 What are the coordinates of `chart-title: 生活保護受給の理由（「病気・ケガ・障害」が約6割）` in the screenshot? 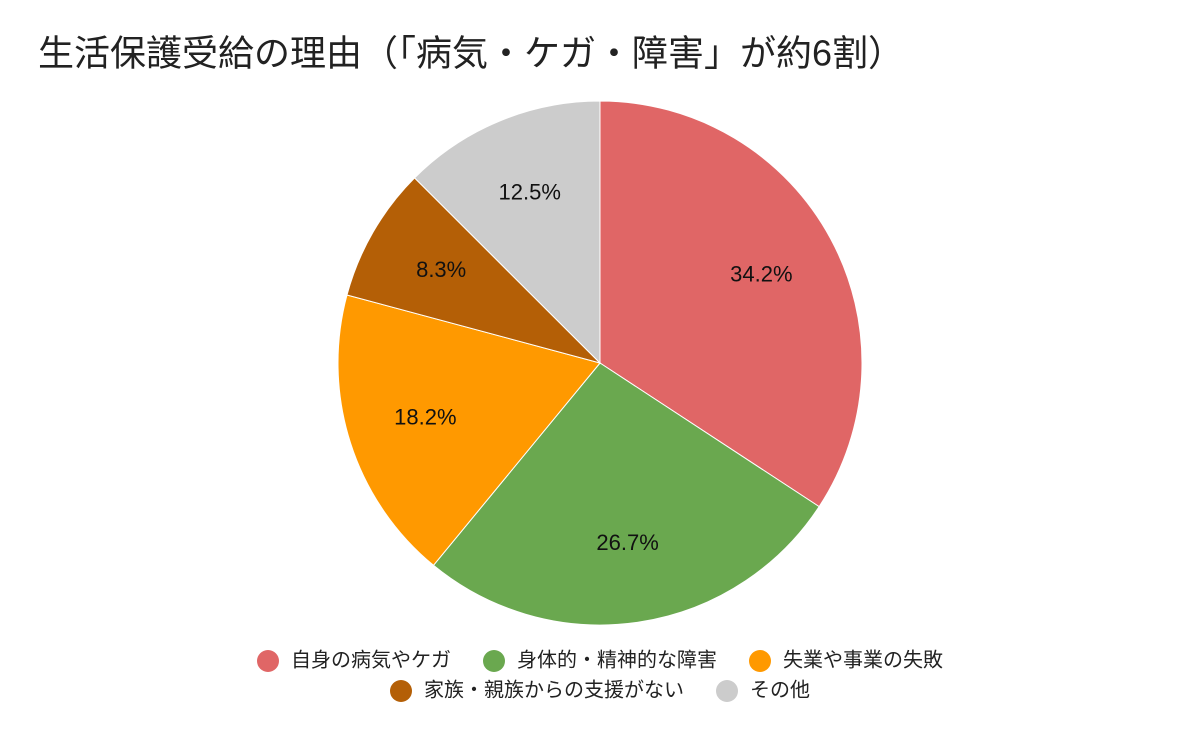 It's located at (471, 53).